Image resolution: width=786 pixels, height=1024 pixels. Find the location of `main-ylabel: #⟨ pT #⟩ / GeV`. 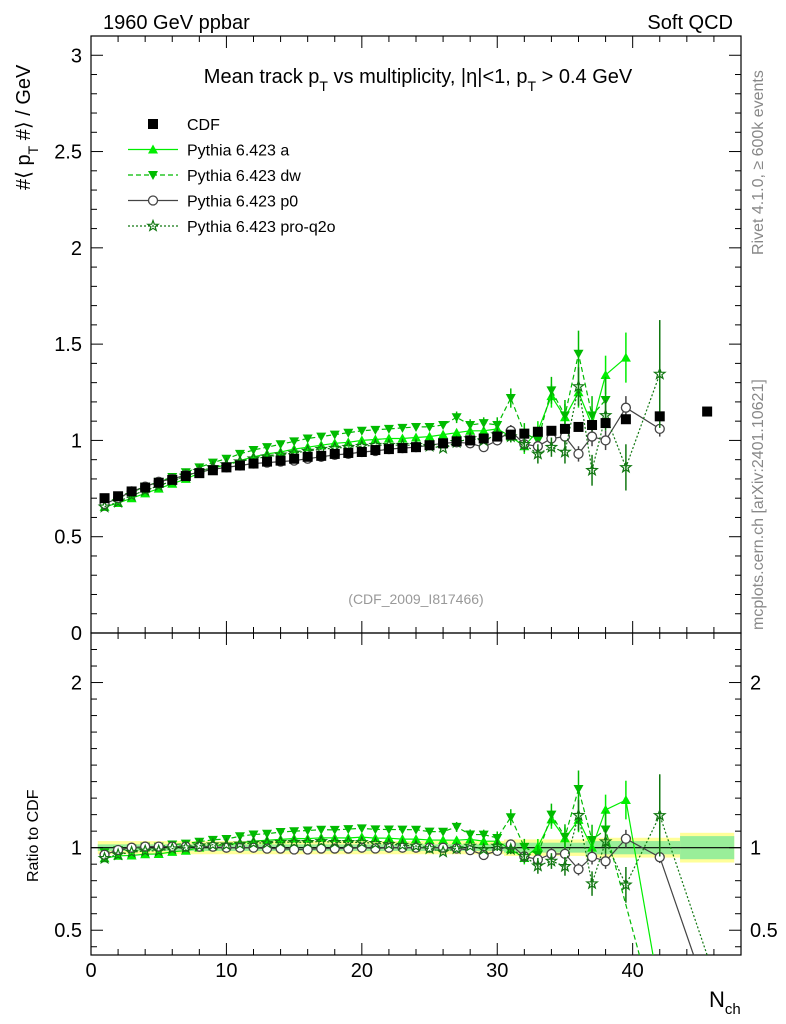

main-ylabel: #⟨ pT #⟩ / GeV is located at coordinates (27, 127).